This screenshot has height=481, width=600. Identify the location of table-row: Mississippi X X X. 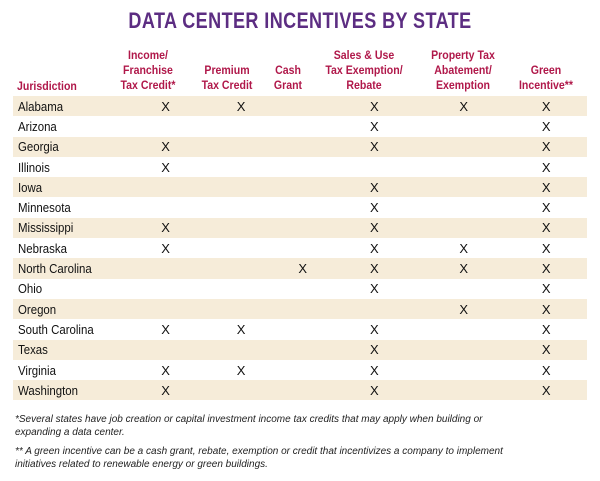
(300, 228).